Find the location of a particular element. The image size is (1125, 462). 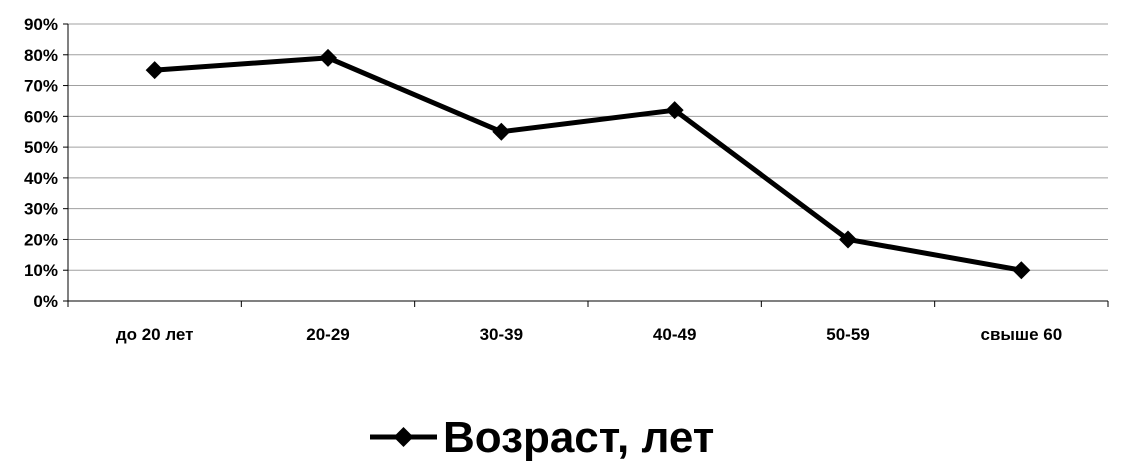

y-tick-label: 20% is located at coordinates (41, 239).